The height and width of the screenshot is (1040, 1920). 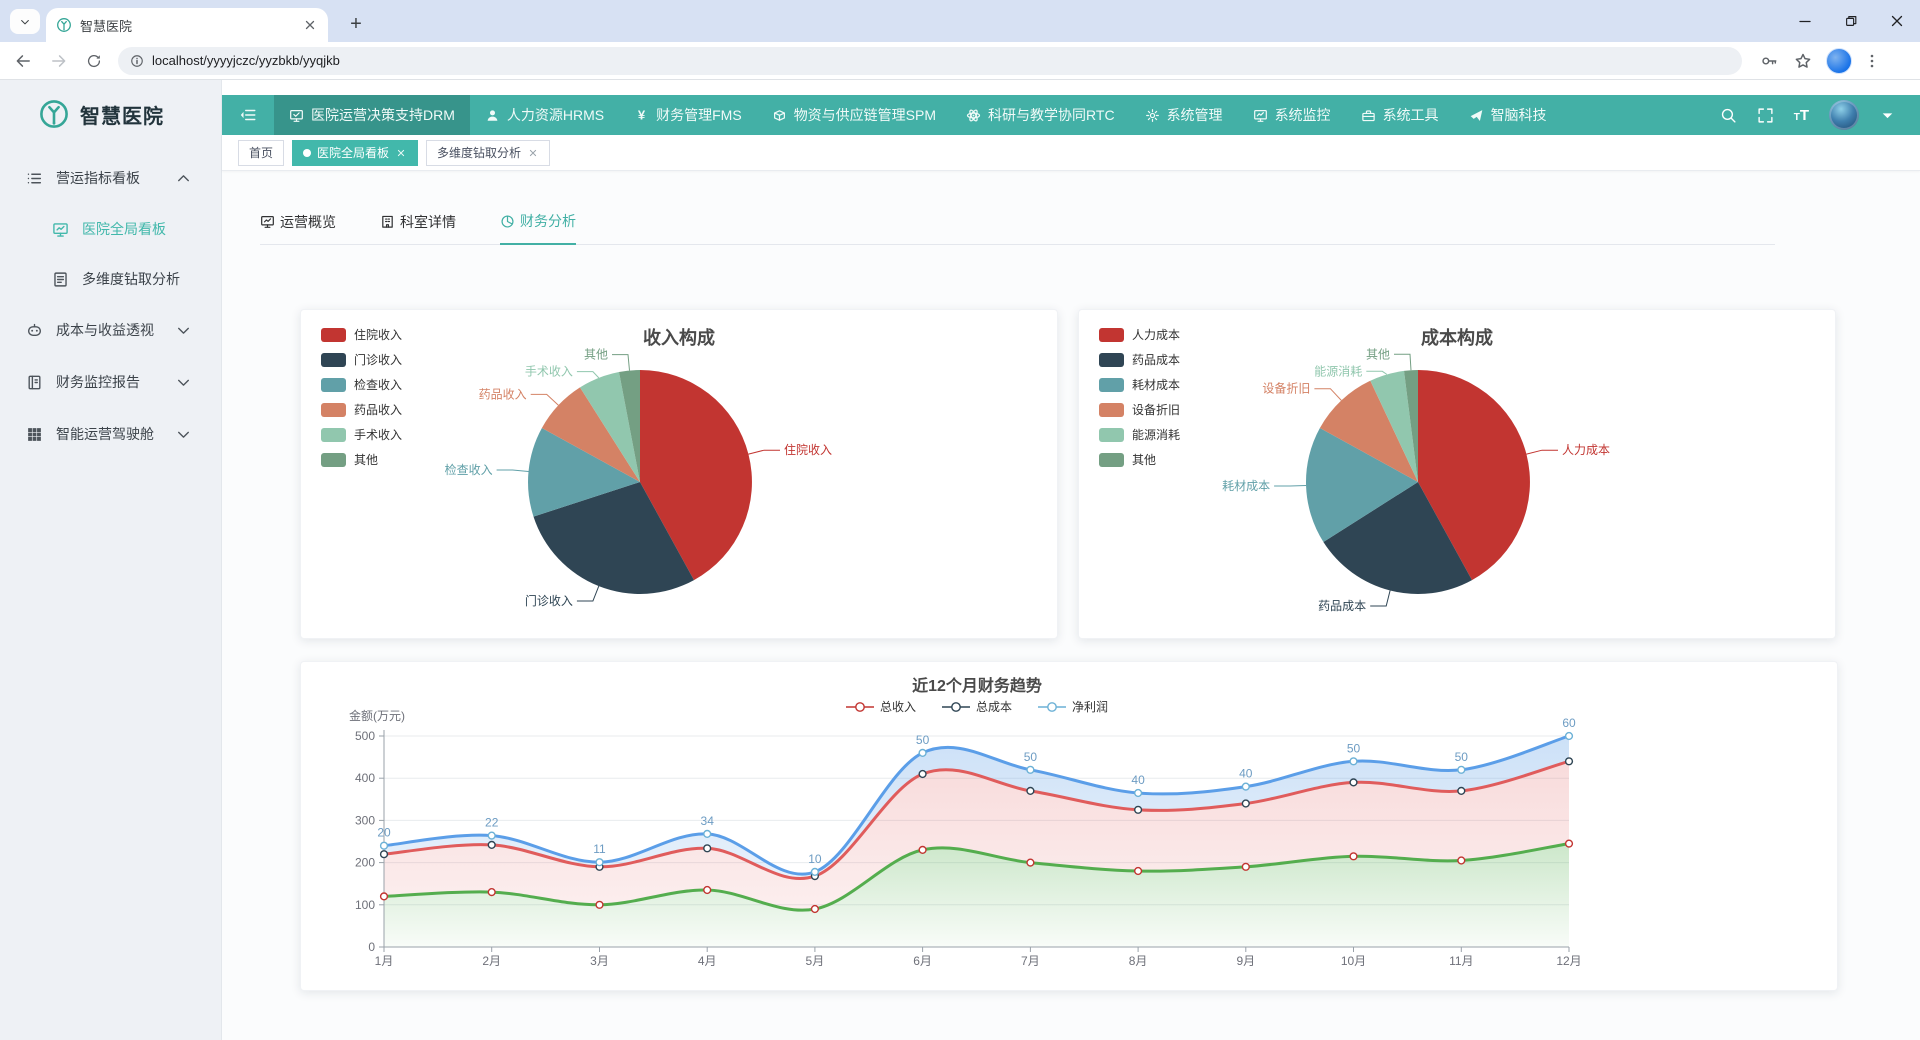 I want to click on sidebar-item-label: 营运指标看板, so click(x=98, y=178).